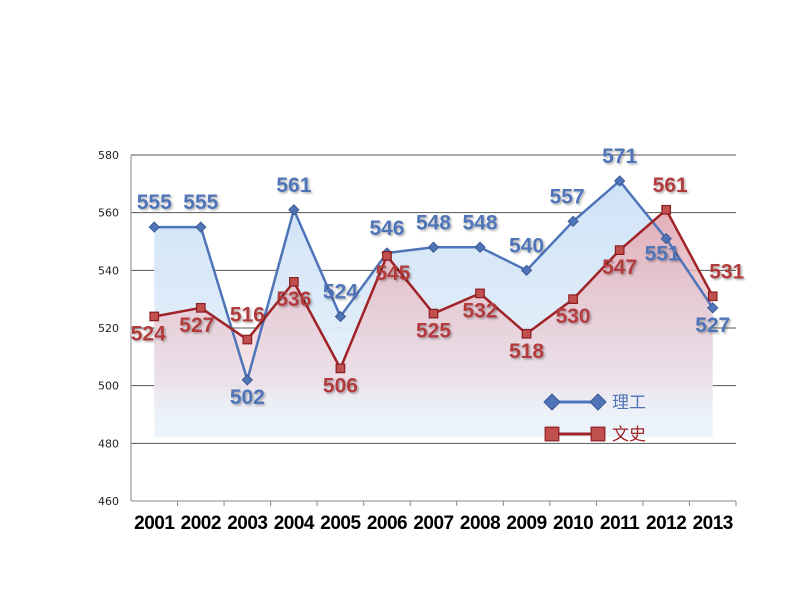 The height and width of the screenshot is (600, 800). What do you see at coordinates (392, 273) in the screenshot?
I see `data-label: 545` at bounding box center [392, 273].